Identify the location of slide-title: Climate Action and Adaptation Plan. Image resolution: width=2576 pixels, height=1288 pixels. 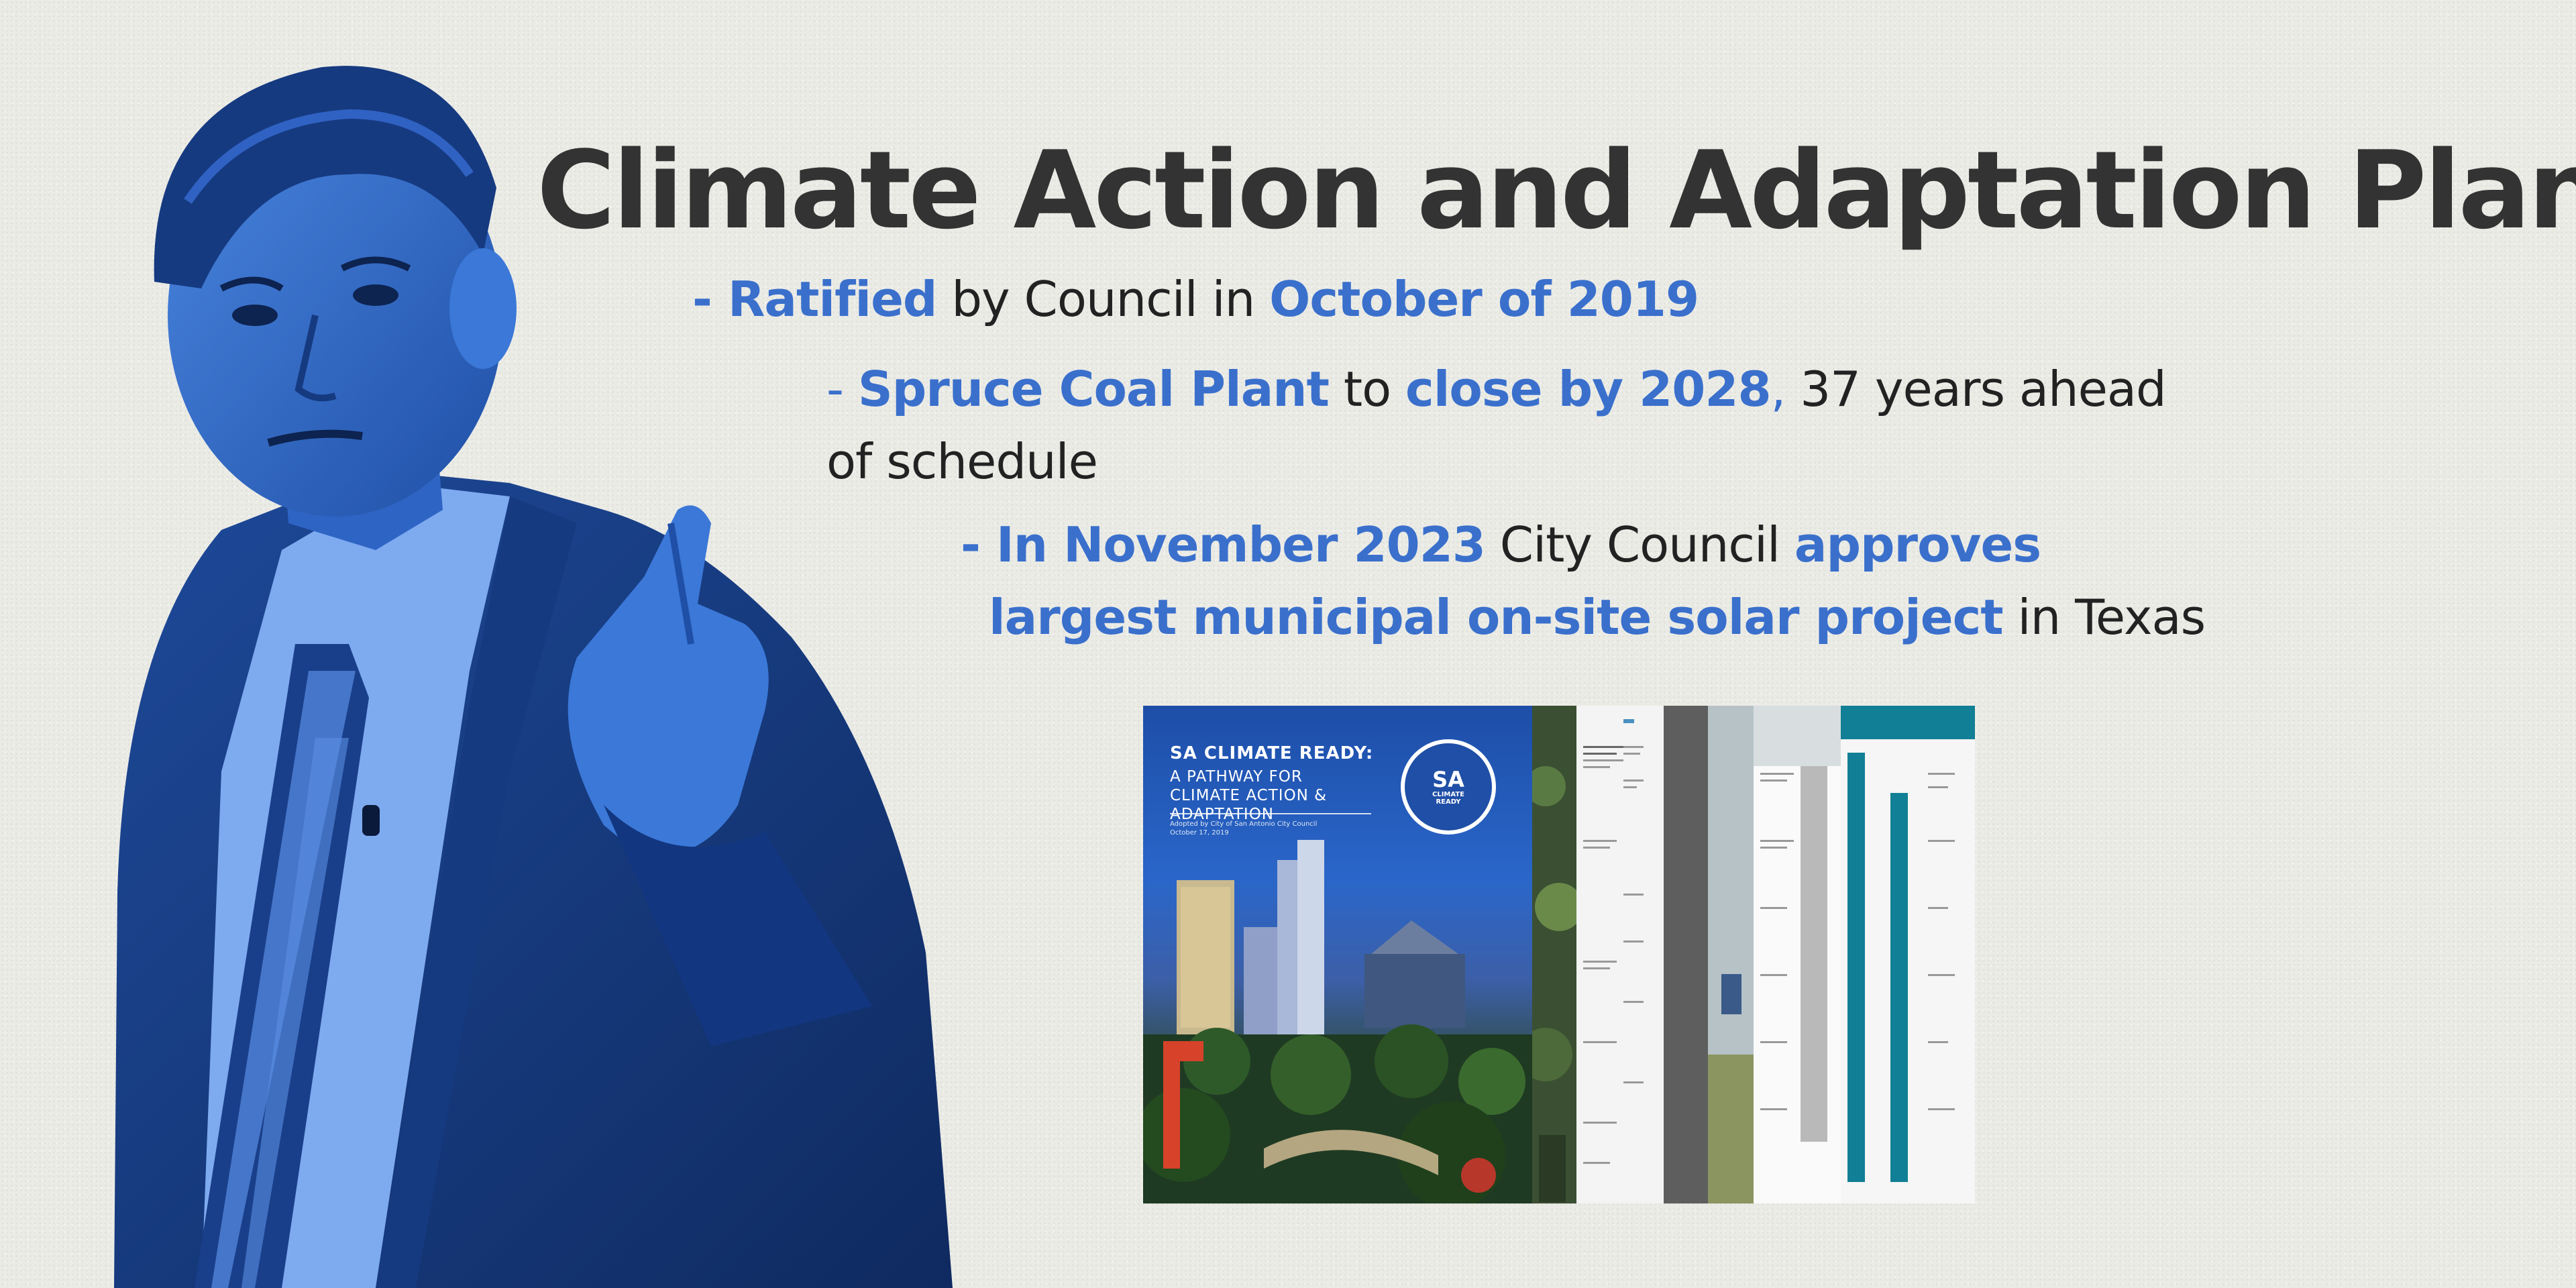
(1556, 190).